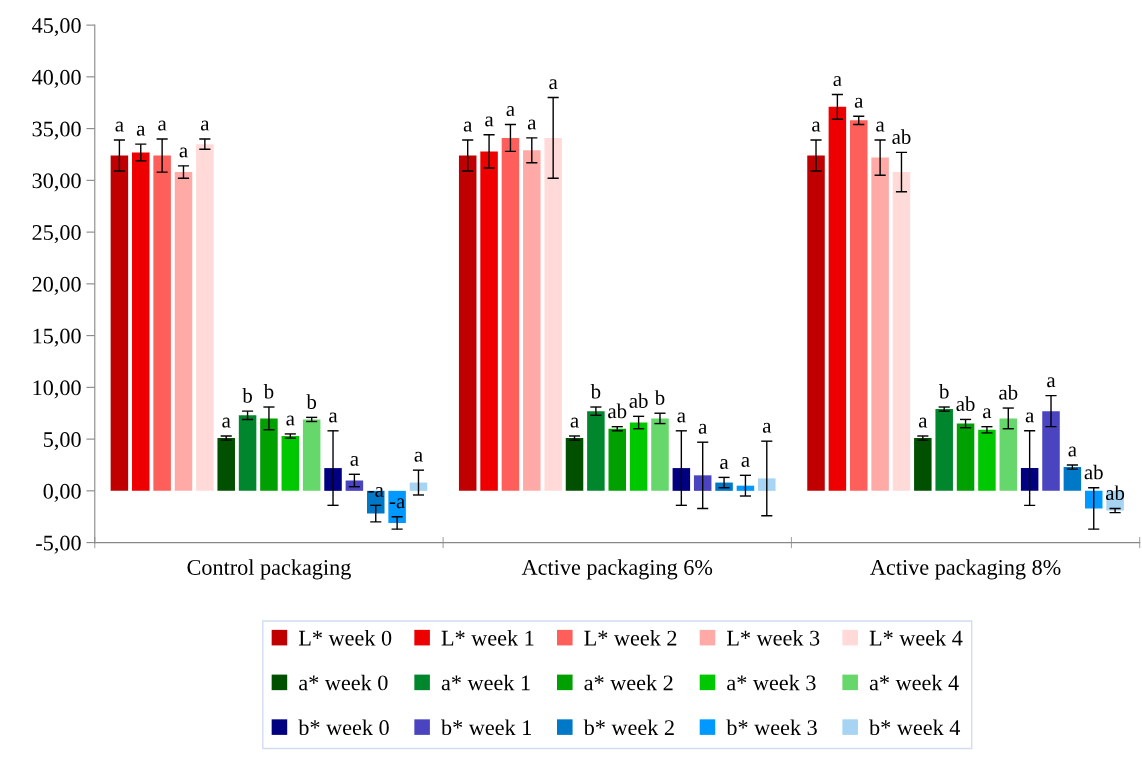 This screenshot has width=1142, height=761. I want to click on x-tick-label: Active packaging 8%, so click(965, 569).